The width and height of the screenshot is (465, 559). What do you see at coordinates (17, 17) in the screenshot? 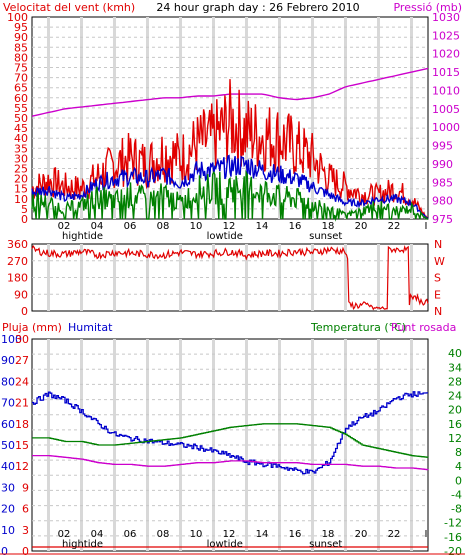
I see `wind-tick-label: 100` at bounding box center [17, 17].